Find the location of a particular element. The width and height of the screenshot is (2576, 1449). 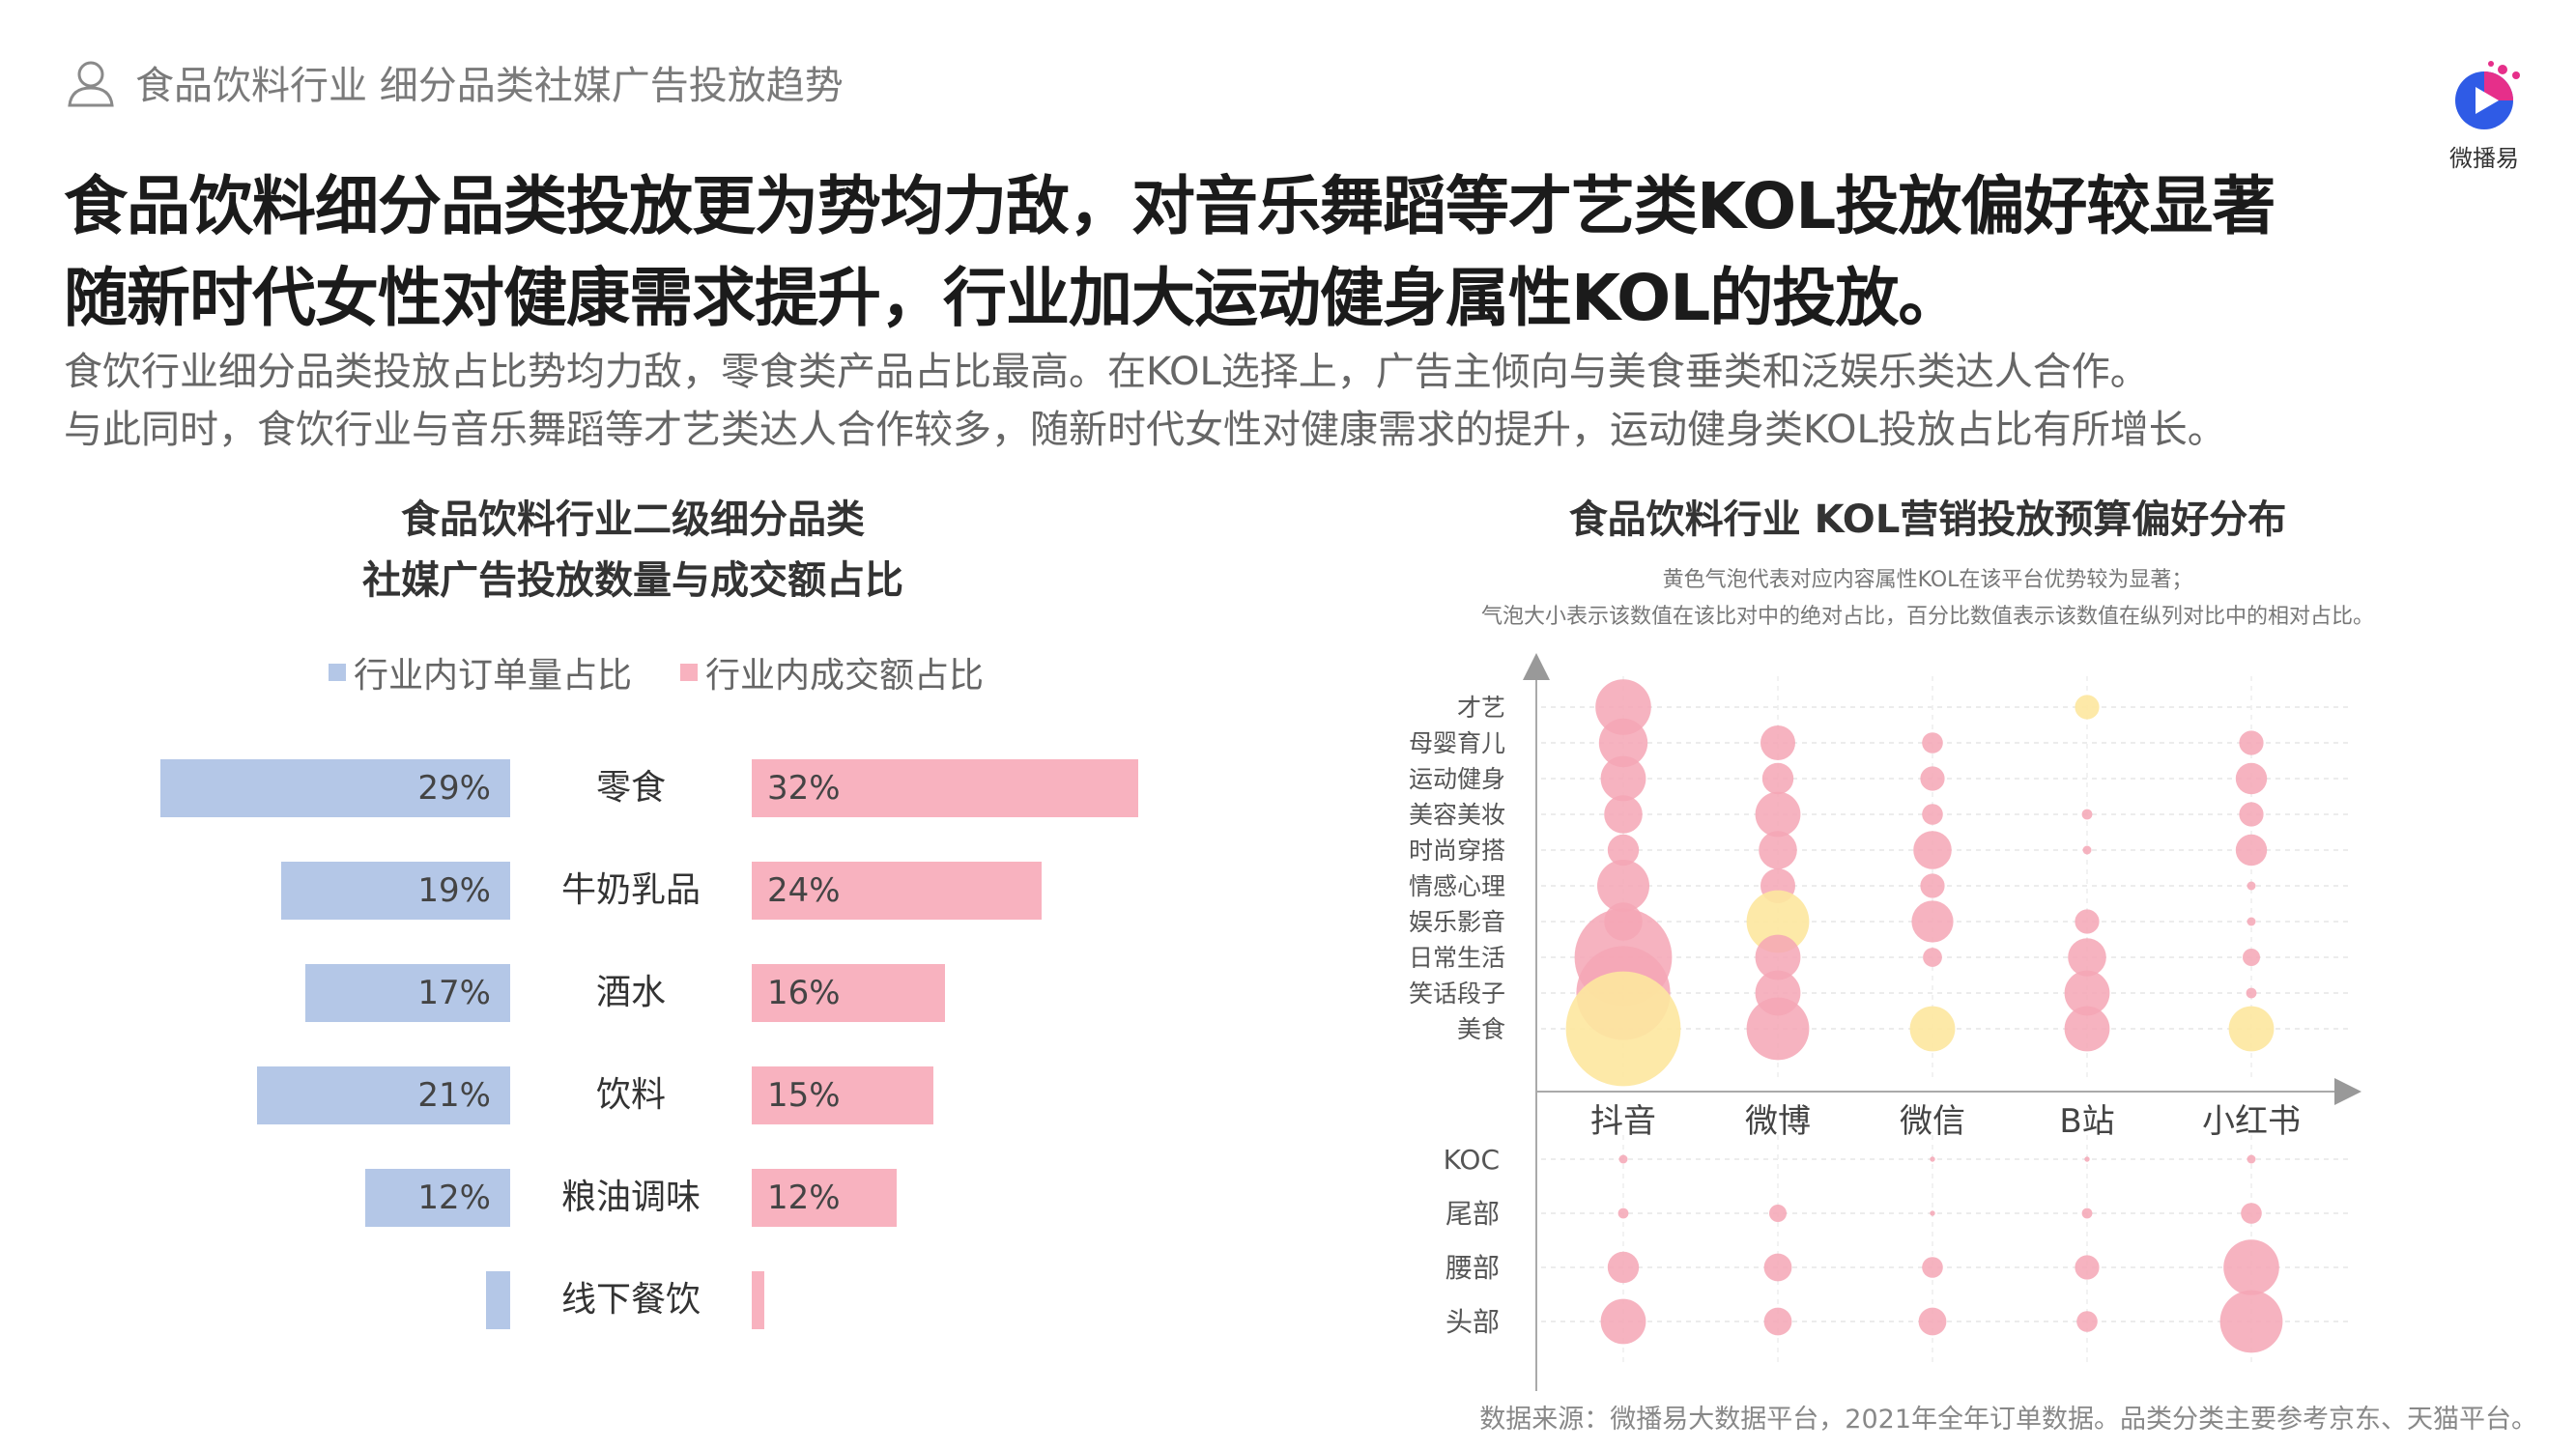

brand-logo: 微播易 is located at coordinates (2484, 116).